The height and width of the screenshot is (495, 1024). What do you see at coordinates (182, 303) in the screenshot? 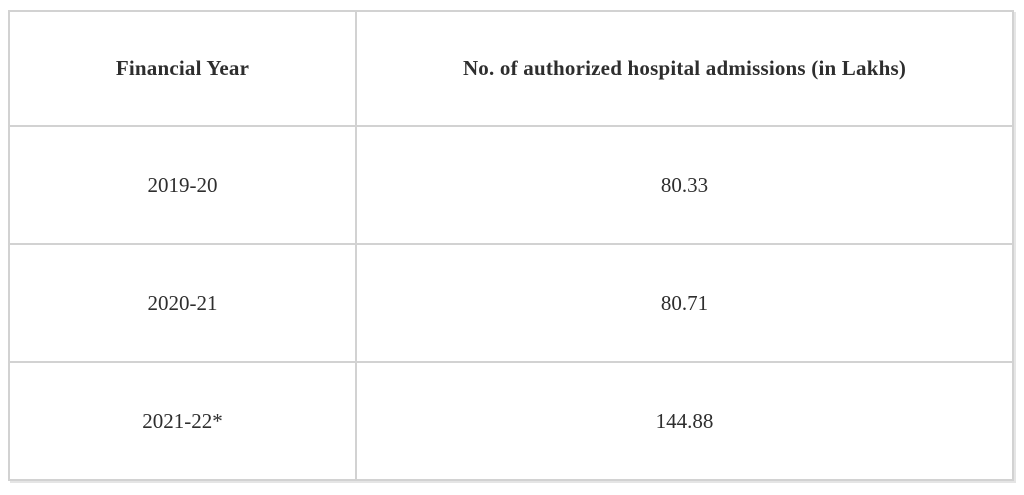
I see `cell-financial-year: 2020-21` at bounding box center [182, 303].